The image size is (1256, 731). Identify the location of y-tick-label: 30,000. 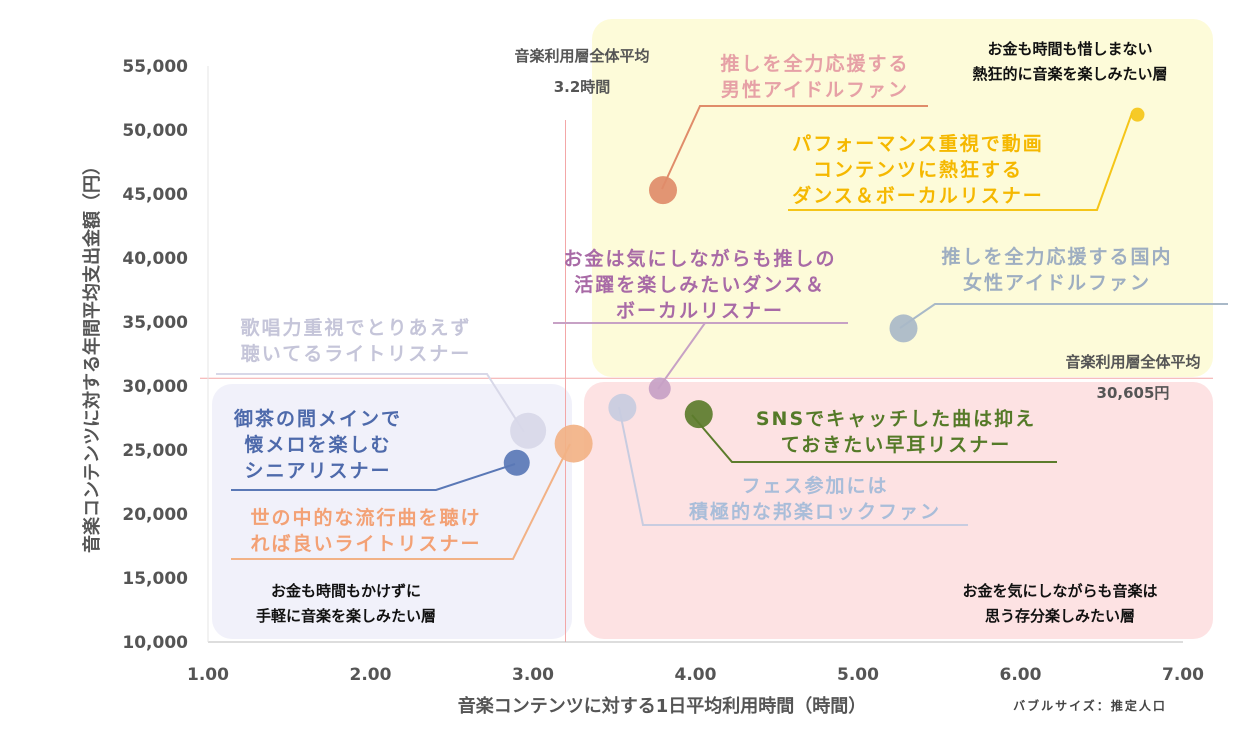
(155, 387).